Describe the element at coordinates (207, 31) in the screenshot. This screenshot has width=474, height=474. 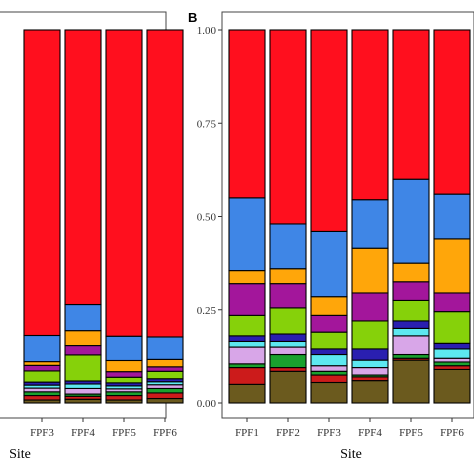
I see `y-tick-label-4: 1.00` at that location.